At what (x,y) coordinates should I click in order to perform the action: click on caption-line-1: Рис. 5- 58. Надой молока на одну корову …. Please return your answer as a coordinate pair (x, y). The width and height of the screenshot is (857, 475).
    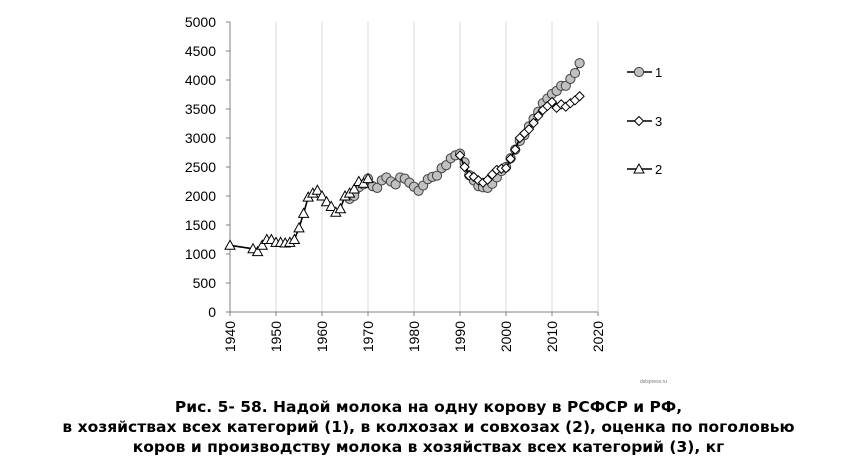
    Looking at the image, I should click on (428, 407).